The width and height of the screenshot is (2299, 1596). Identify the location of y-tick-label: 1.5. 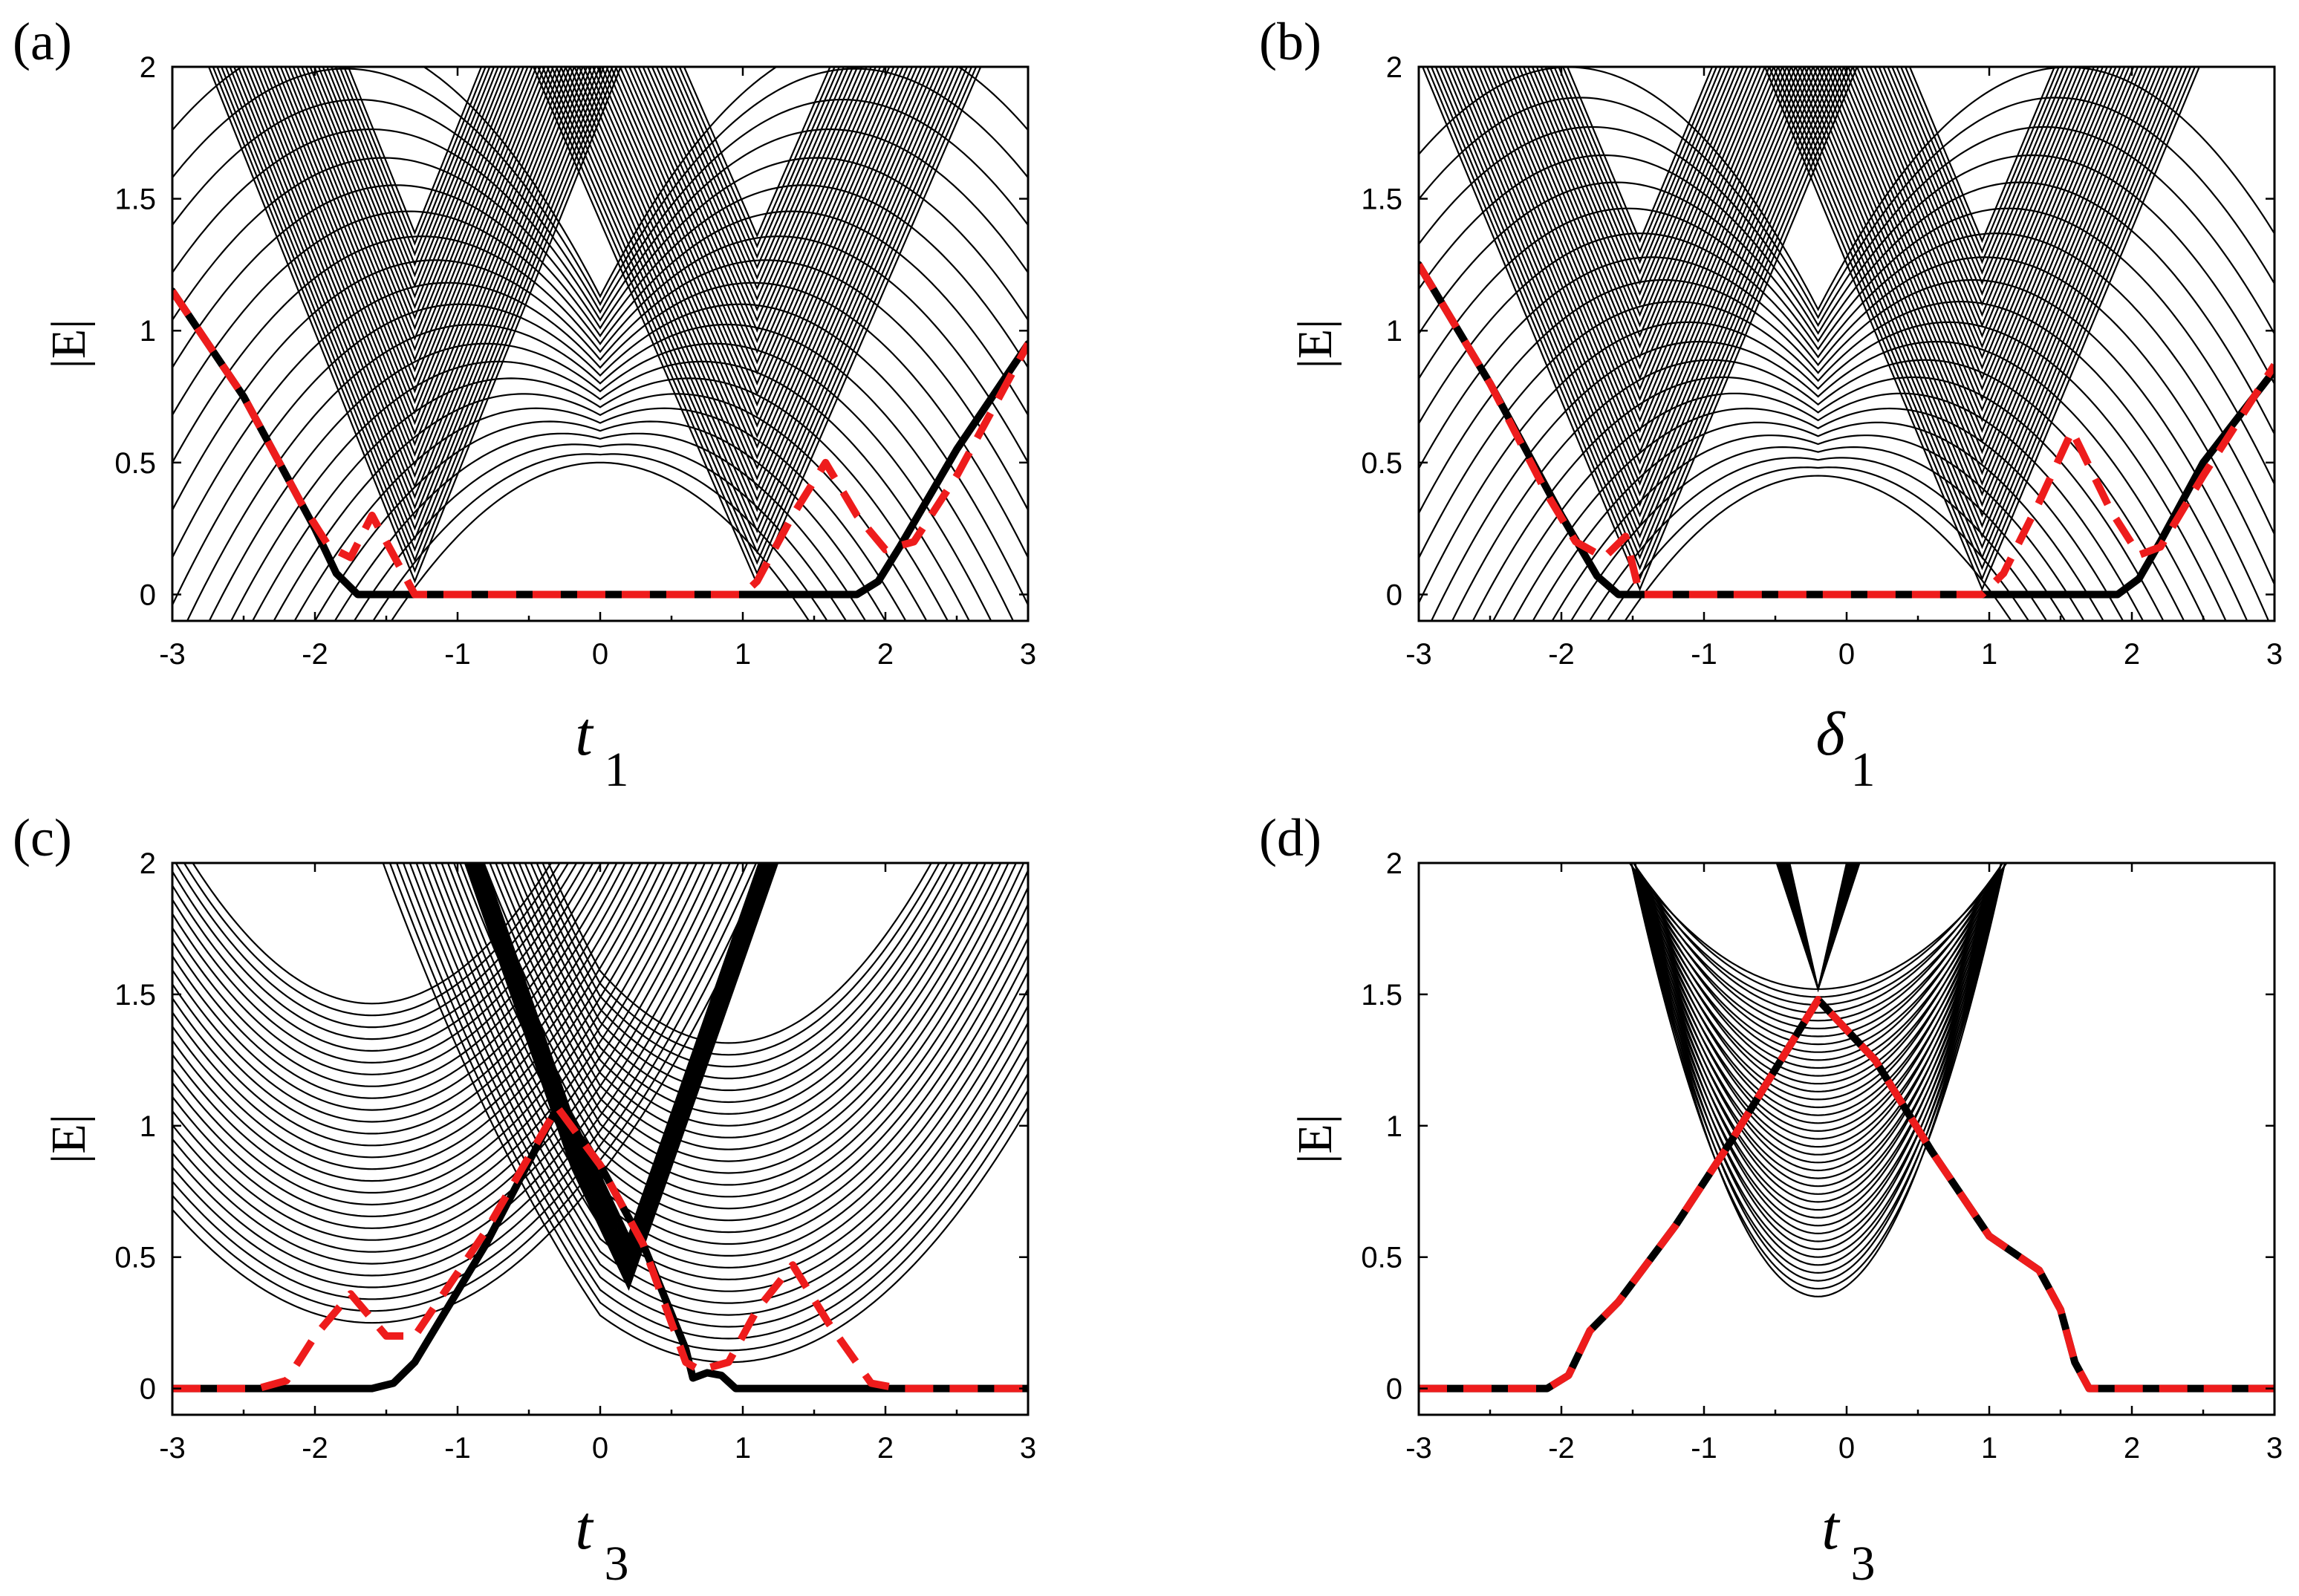
(135, 995).